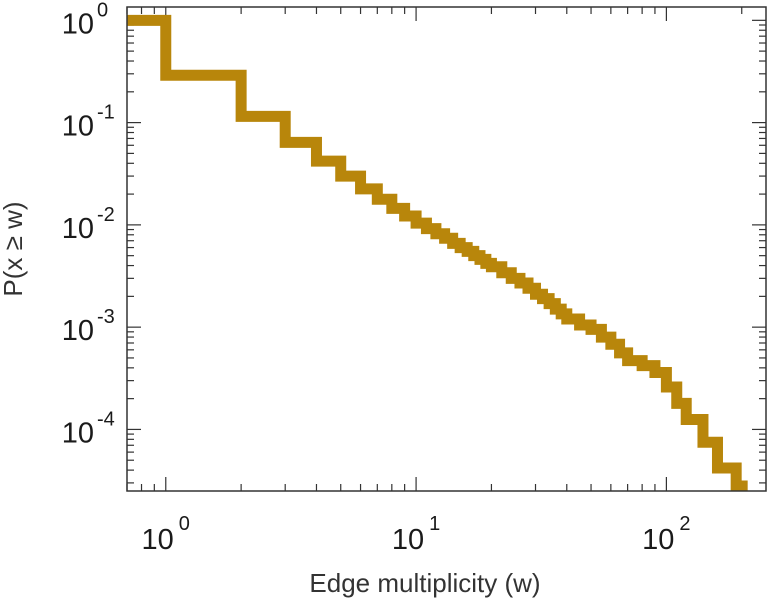  Describe the element at coordinates (106, 419) in the screenshot. I see `y-tick-exponent: -4` at that location.